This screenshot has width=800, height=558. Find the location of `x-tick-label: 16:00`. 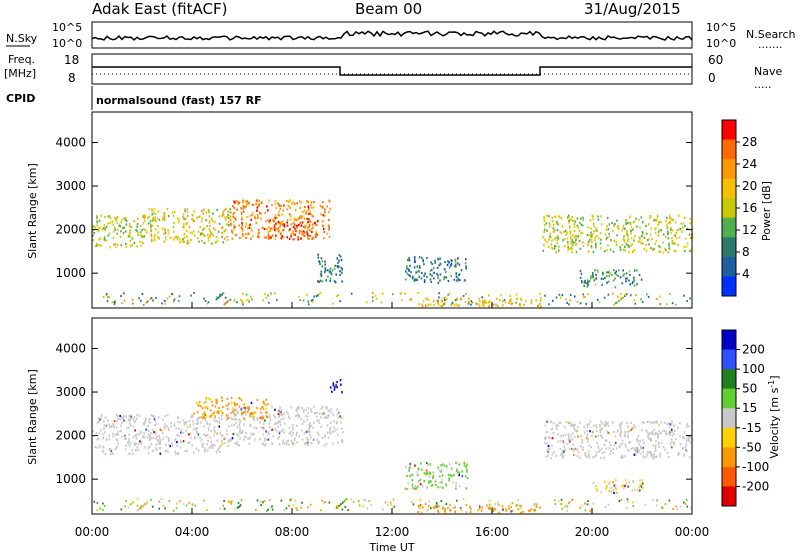

x-tick-label: 16:00 is located at coordinates (492, 532).